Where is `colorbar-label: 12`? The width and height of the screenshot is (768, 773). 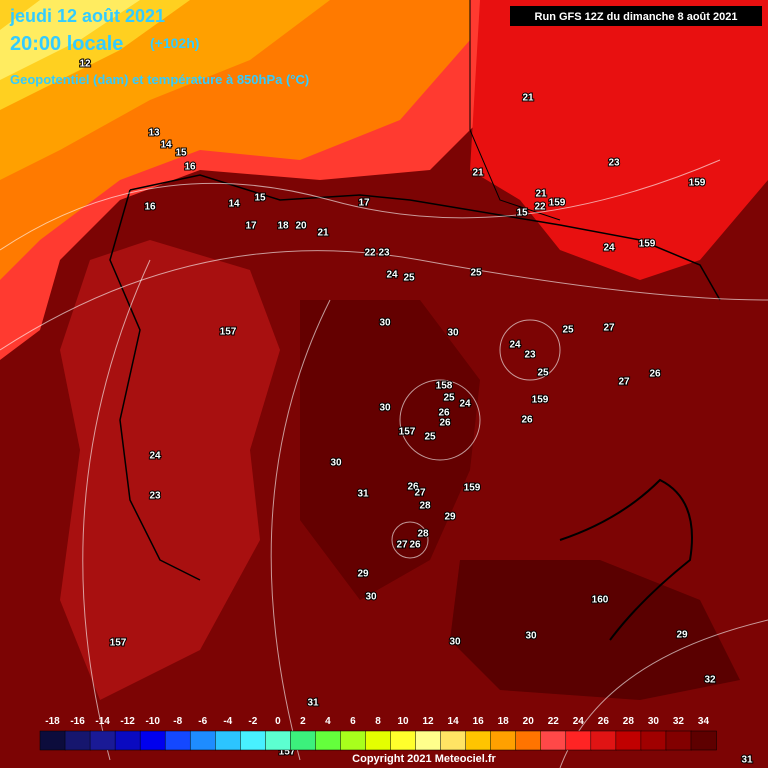
colorbar-label: 12 is located at coordinates (429, 721).